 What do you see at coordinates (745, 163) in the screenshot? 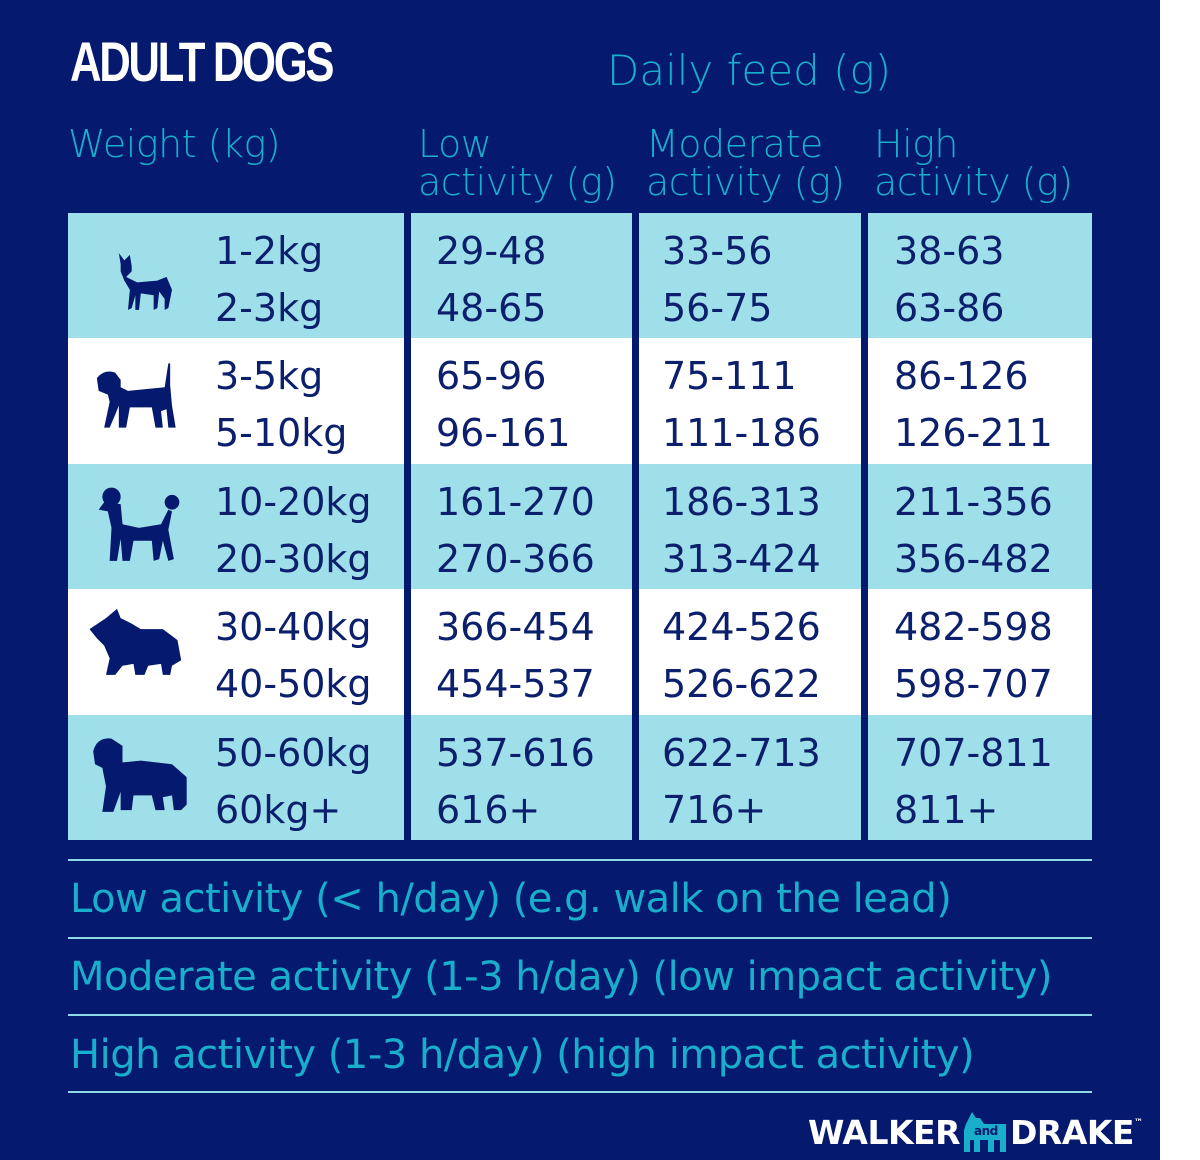
I see `header-moderate: Moderate activity (g)` at bounding box center [745, 163].